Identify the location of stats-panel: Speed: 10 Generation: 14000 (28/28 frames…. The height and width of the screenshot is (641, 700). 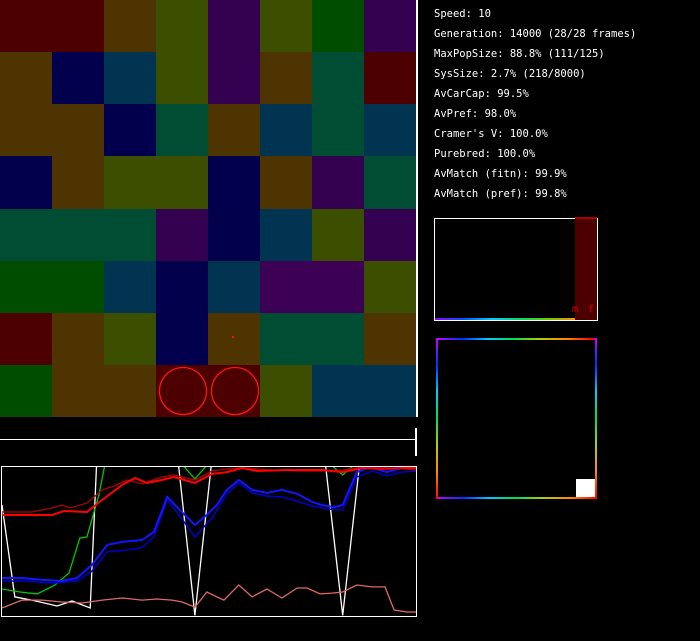
(535, 104).